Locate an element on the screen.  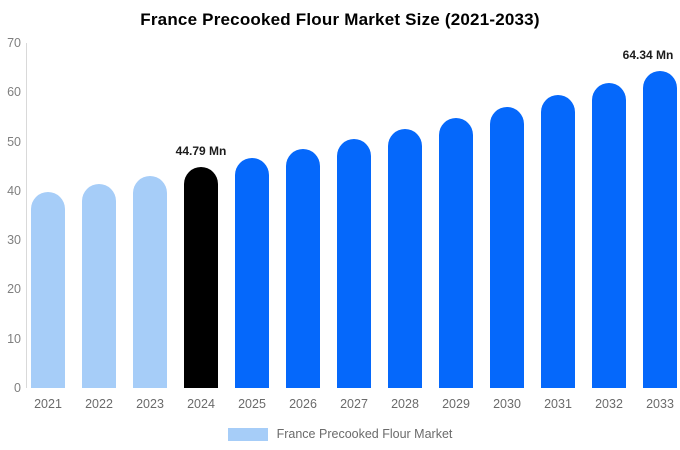
bar-2027 is located at coordinates (354, 263).